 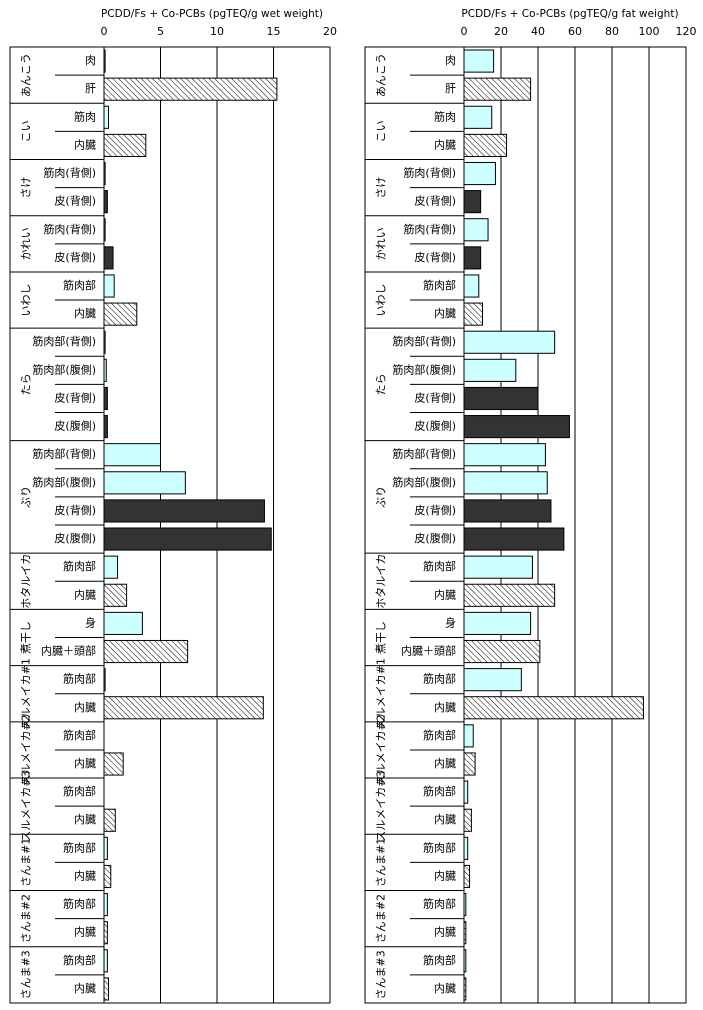 I want to click on group-label: かれい, so click(x=381, y=243).